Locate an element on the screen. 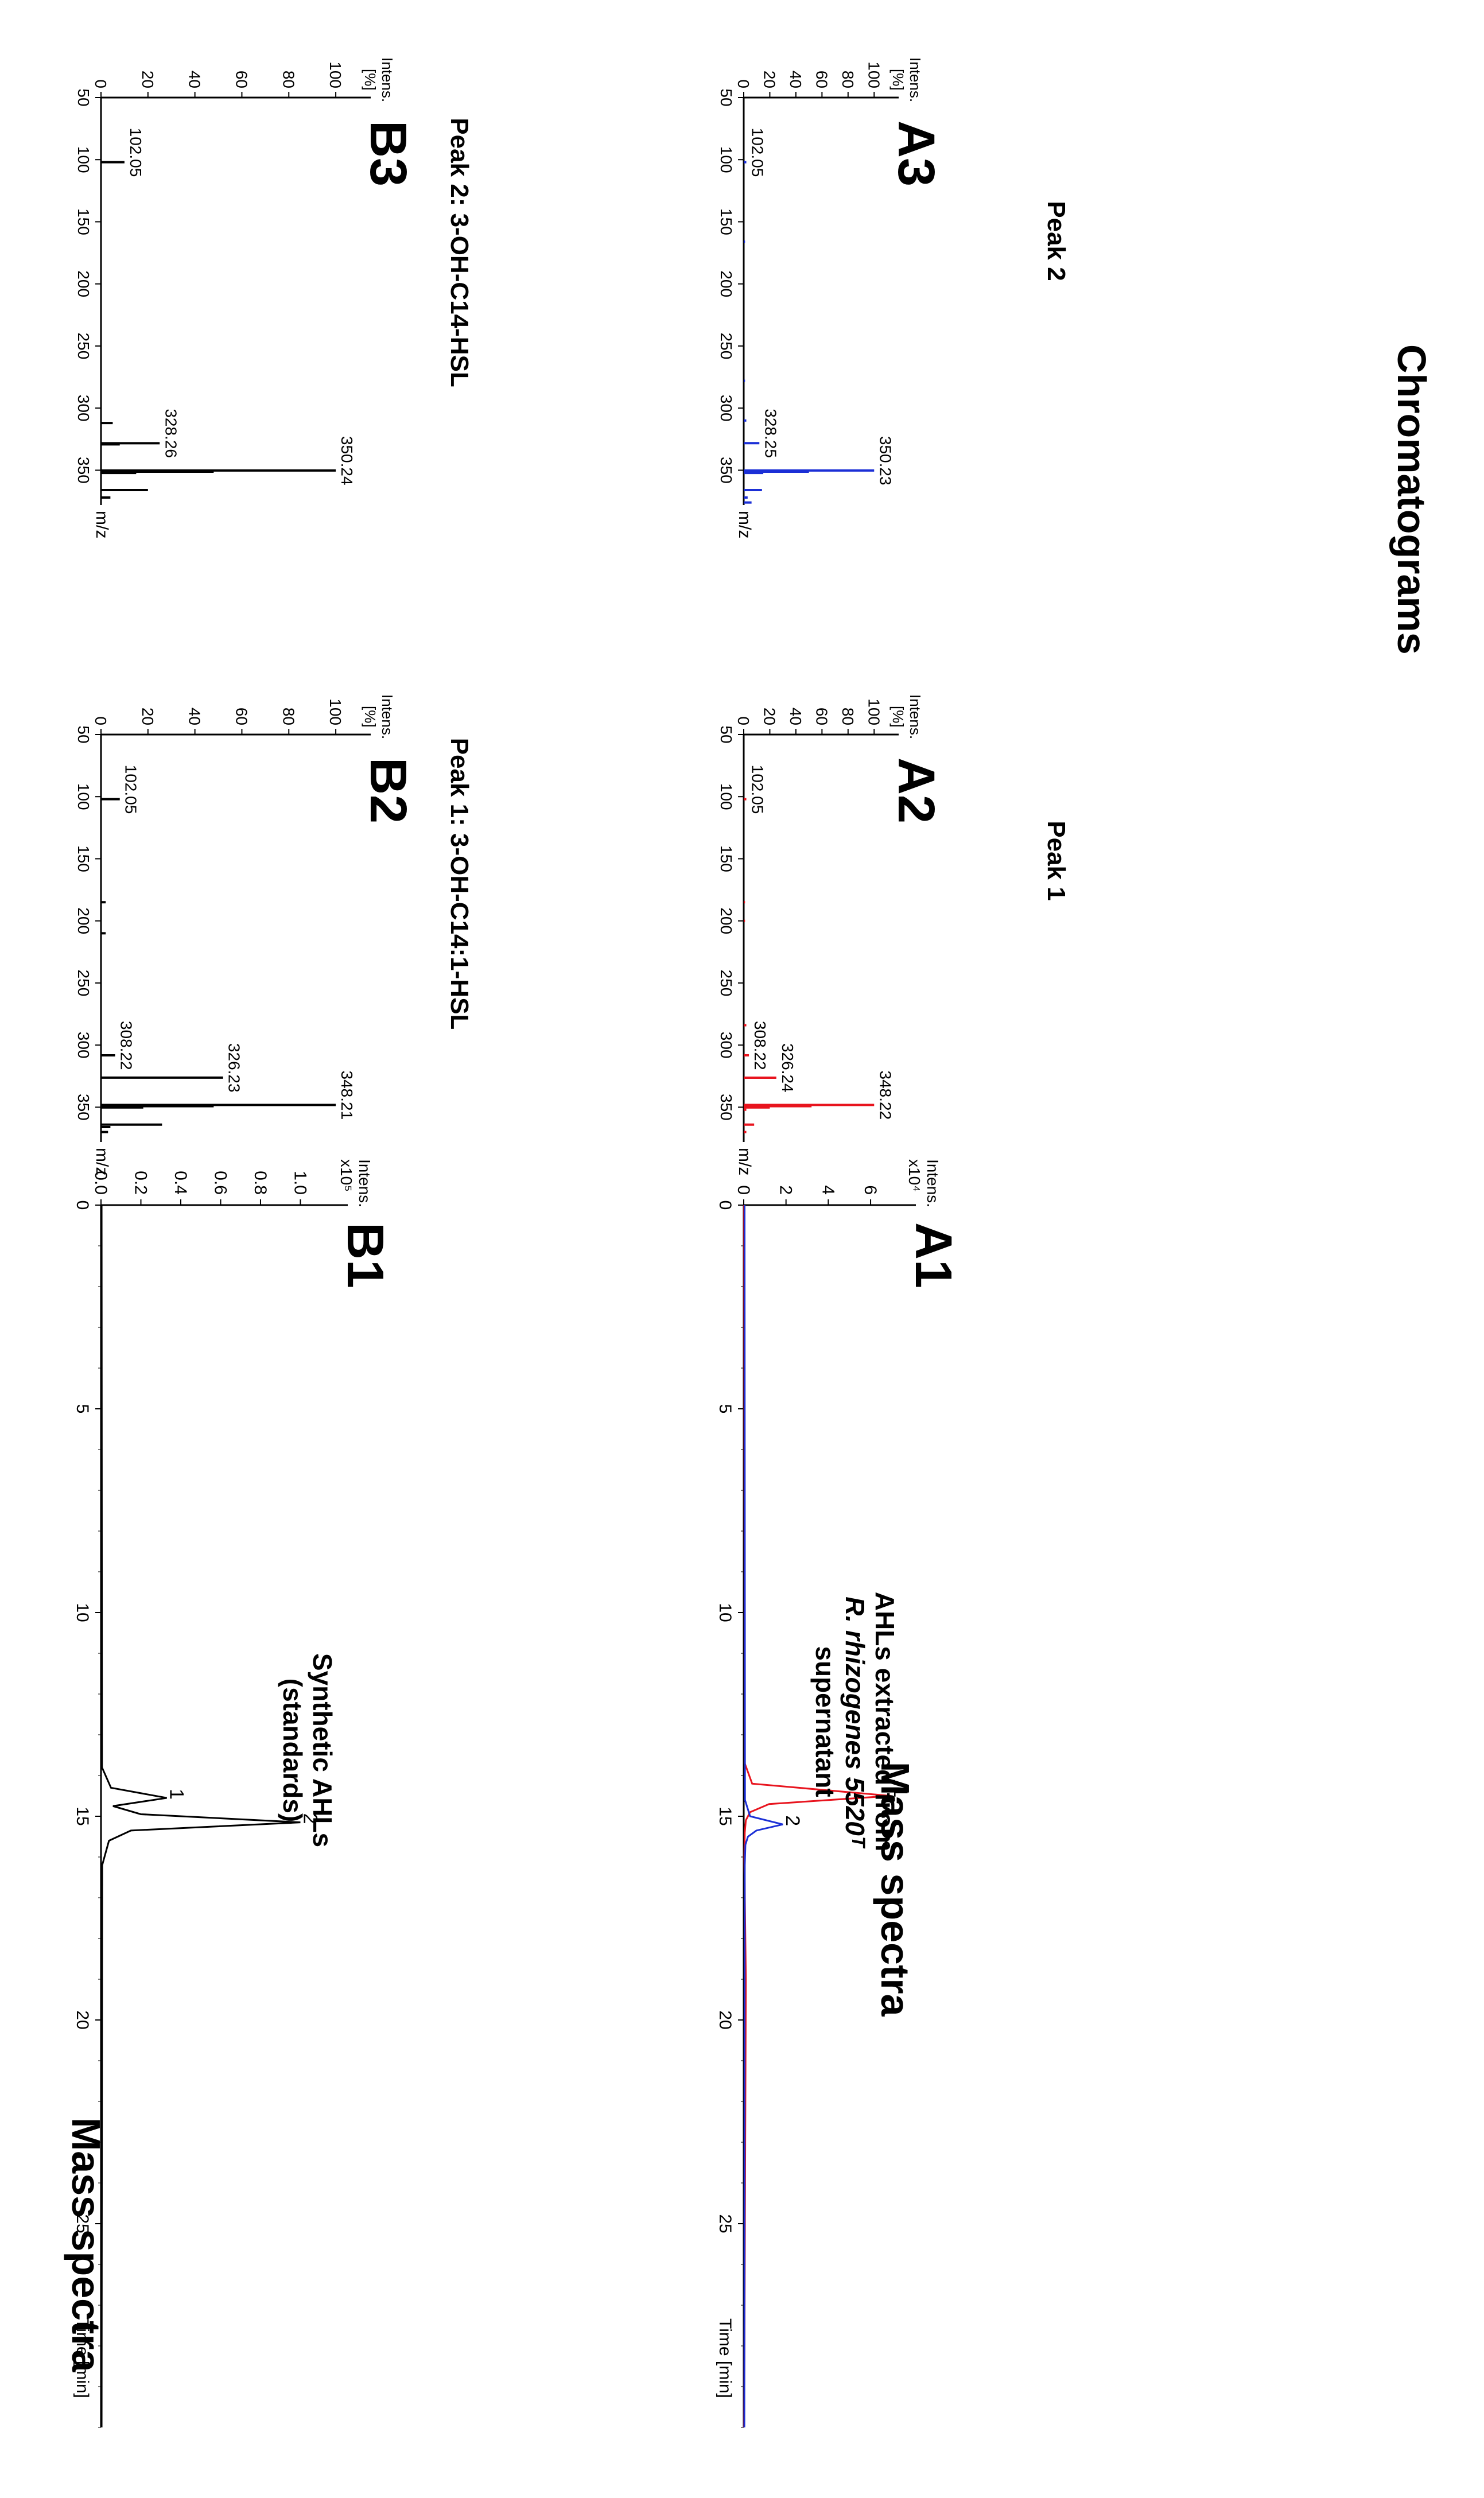  x-tick-label: 20 is located at coordinates (82, 2019).